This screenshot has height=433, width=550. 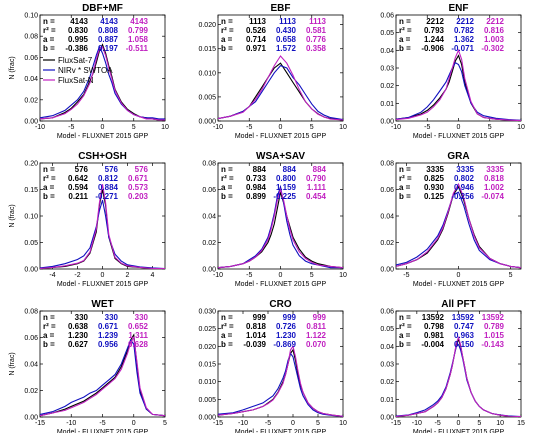 What do you see at coordinates (316, 30) in the screenshot?
I see `stat-value-fluxsatn: 0.581` at bounding box center [316, 30].